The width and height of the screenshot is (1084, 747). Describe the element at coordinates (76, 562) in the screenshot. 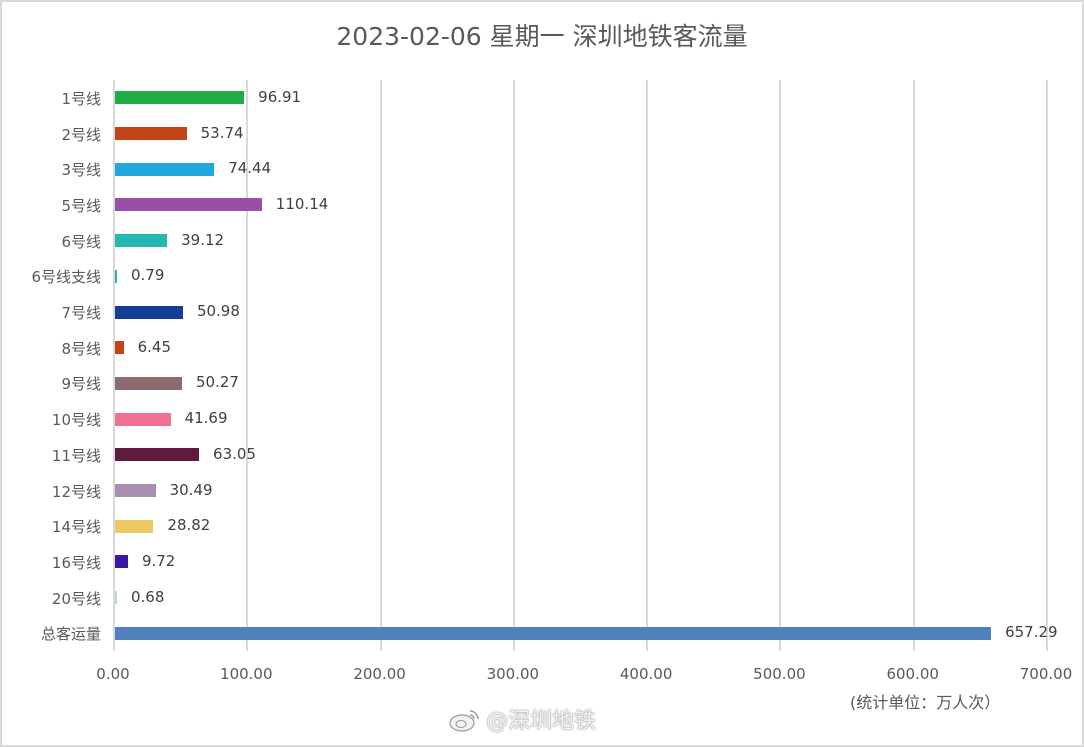

I see `category-label: 16号线` at that location.